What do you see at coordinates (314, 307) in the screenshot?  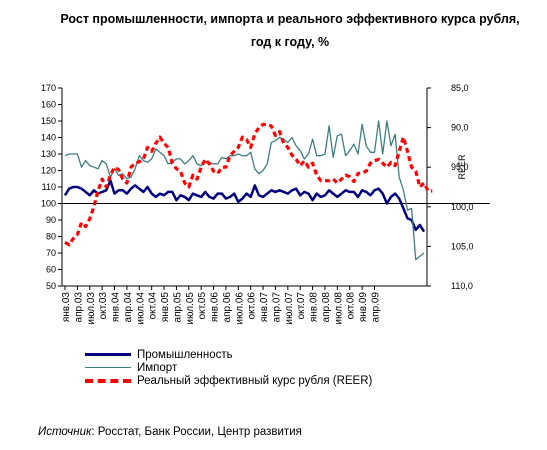 I see `x-axis-tick-label: янв.08` at bounding box center [314, 307].